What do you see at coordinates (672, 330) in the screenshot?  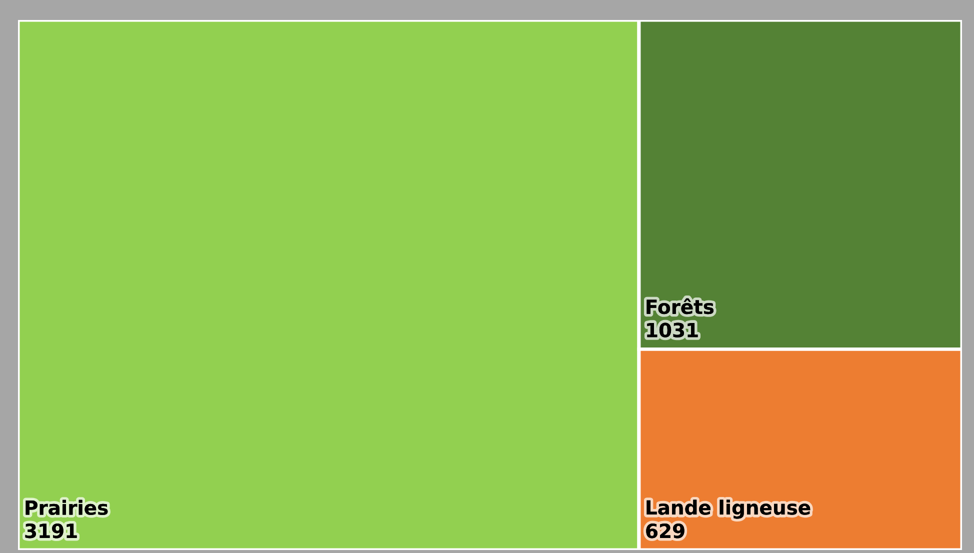 I see `data-label: 1031` at bounding box center [672, 330].